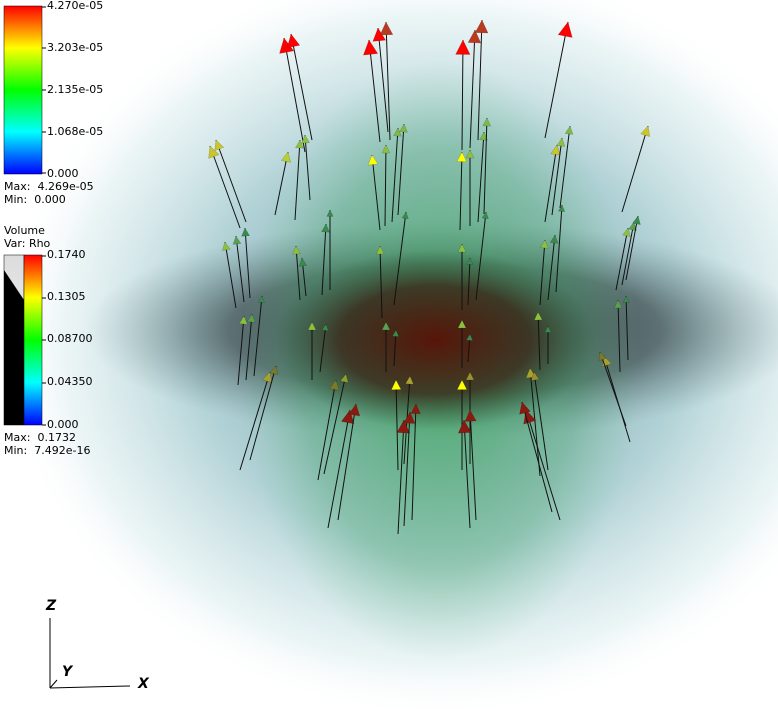  I want to click on vector-legend, so click(24, 90).